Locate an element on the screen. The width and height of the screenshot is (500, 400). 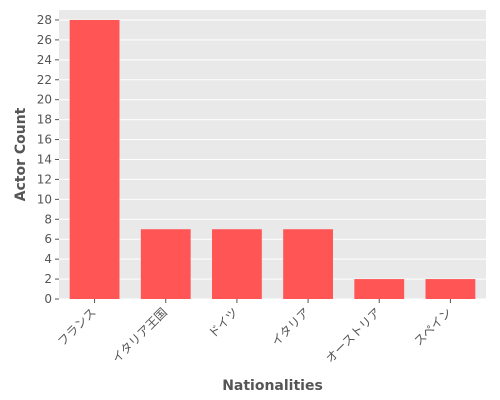
y-tick-label: 14 is located at coordinates (44, 159).